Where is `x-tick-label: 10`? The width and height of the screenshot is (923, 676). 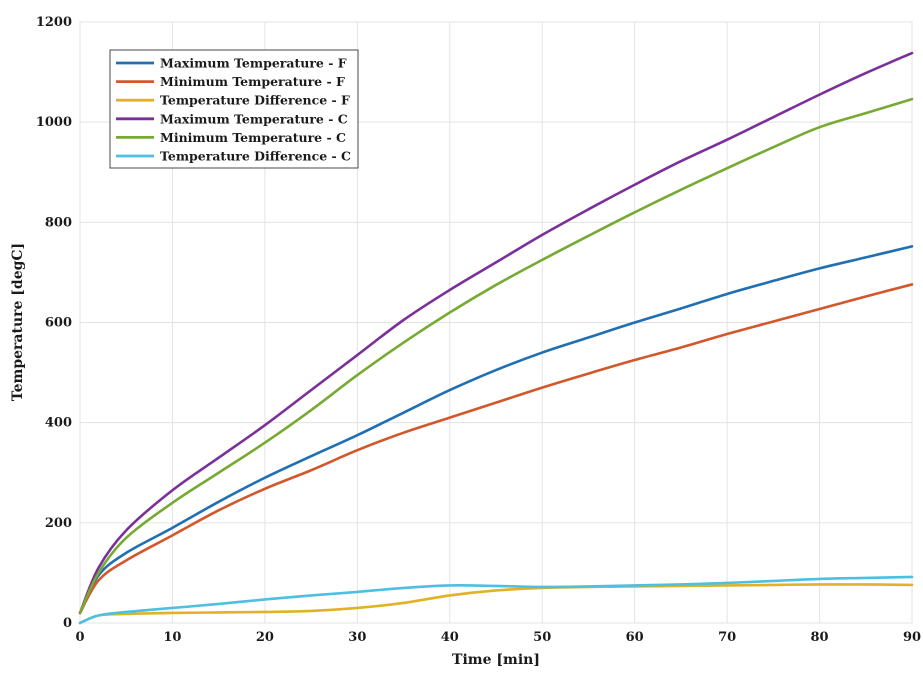
x-tick-label: 10 is located at coordinates (172, 637).